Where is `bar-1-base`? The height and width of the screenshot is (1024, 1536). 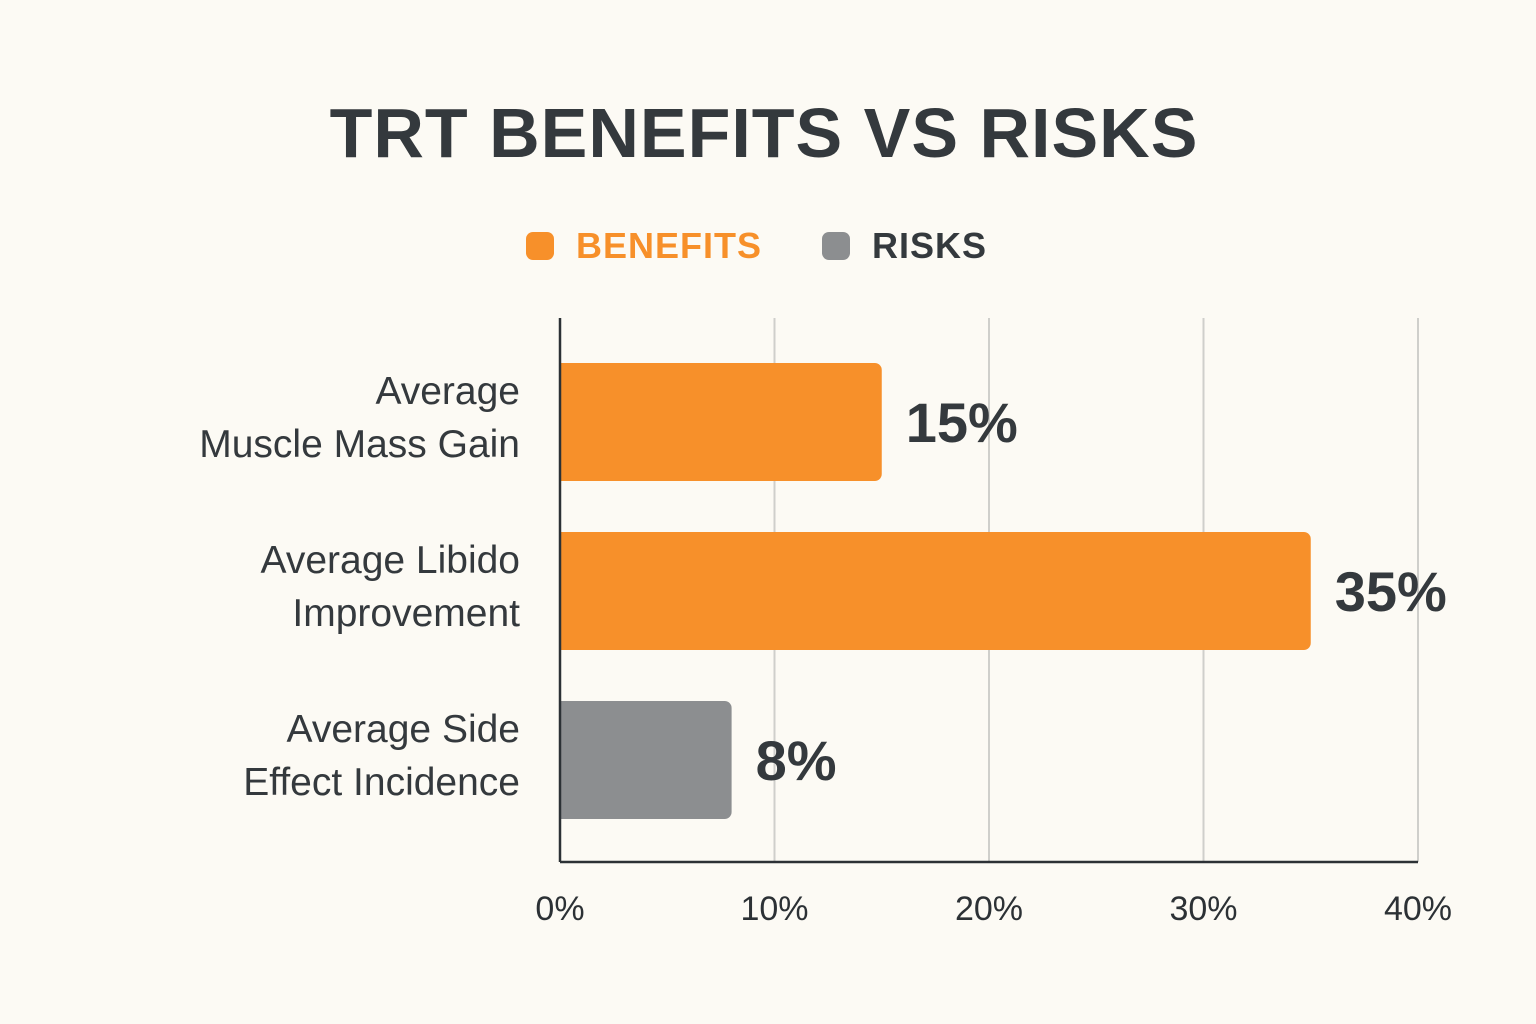
bar-1-base is located at coordinates (565, 591).